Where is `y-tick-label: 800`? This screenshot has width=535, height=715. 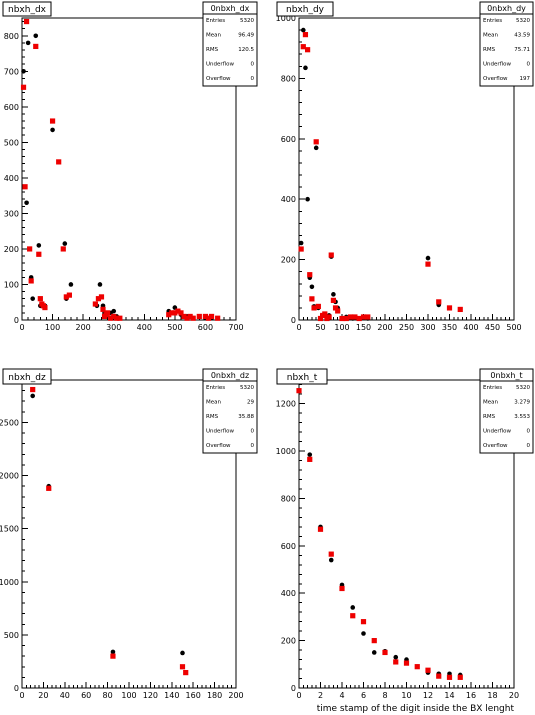
y-tick-label: 800 is located at coordinates (11, 36).